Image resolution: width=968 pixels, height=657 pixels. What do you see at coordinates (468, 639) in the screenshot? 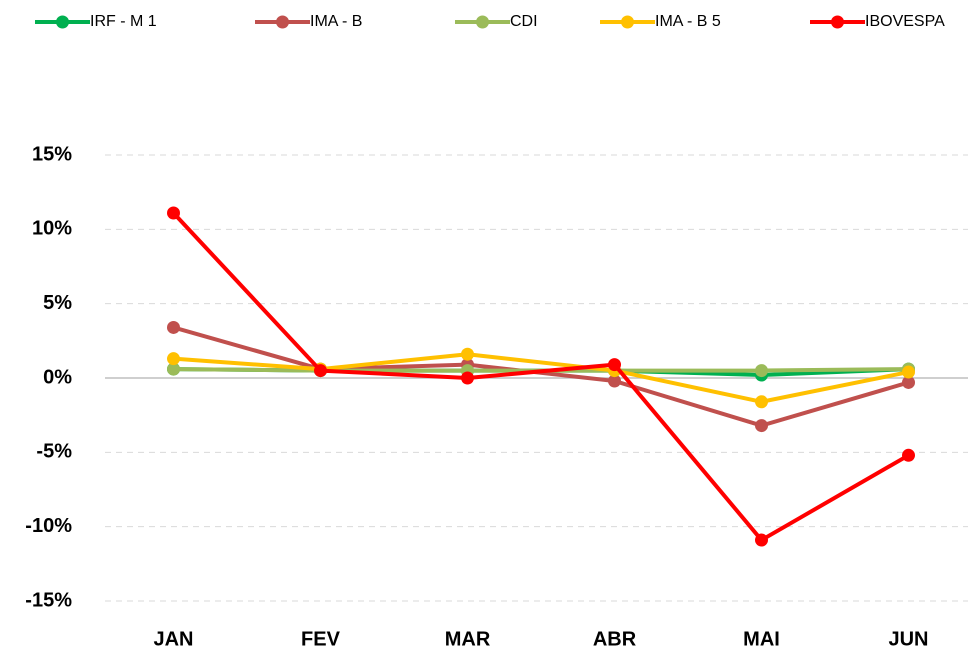
I see `x-tick-label: MAR` at bounding box center [468, 639].